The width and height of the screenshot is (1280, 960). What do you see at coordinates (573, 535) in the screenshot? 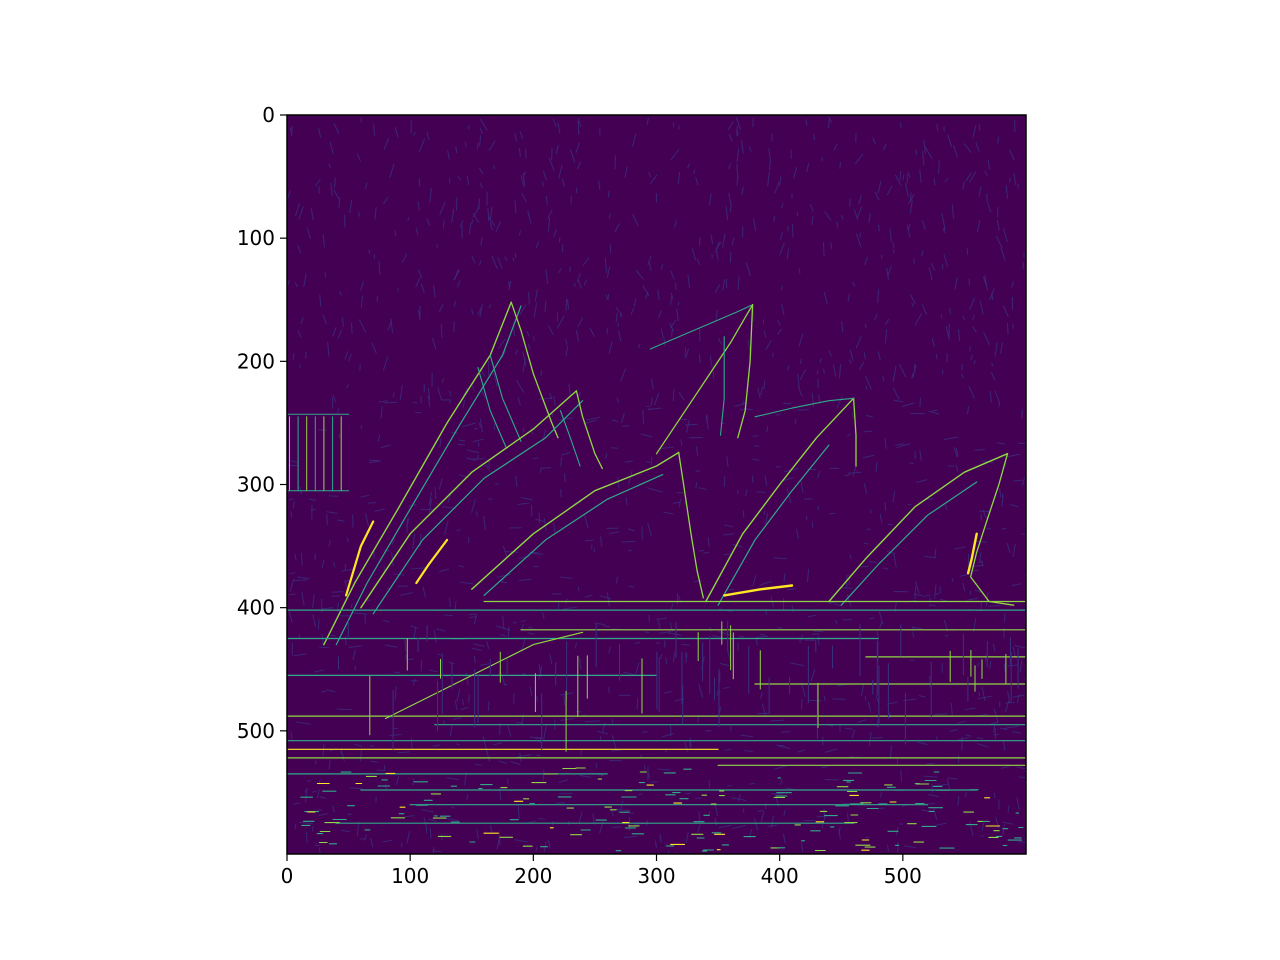
I see `shell-edge` at bounding box center [573, 535].